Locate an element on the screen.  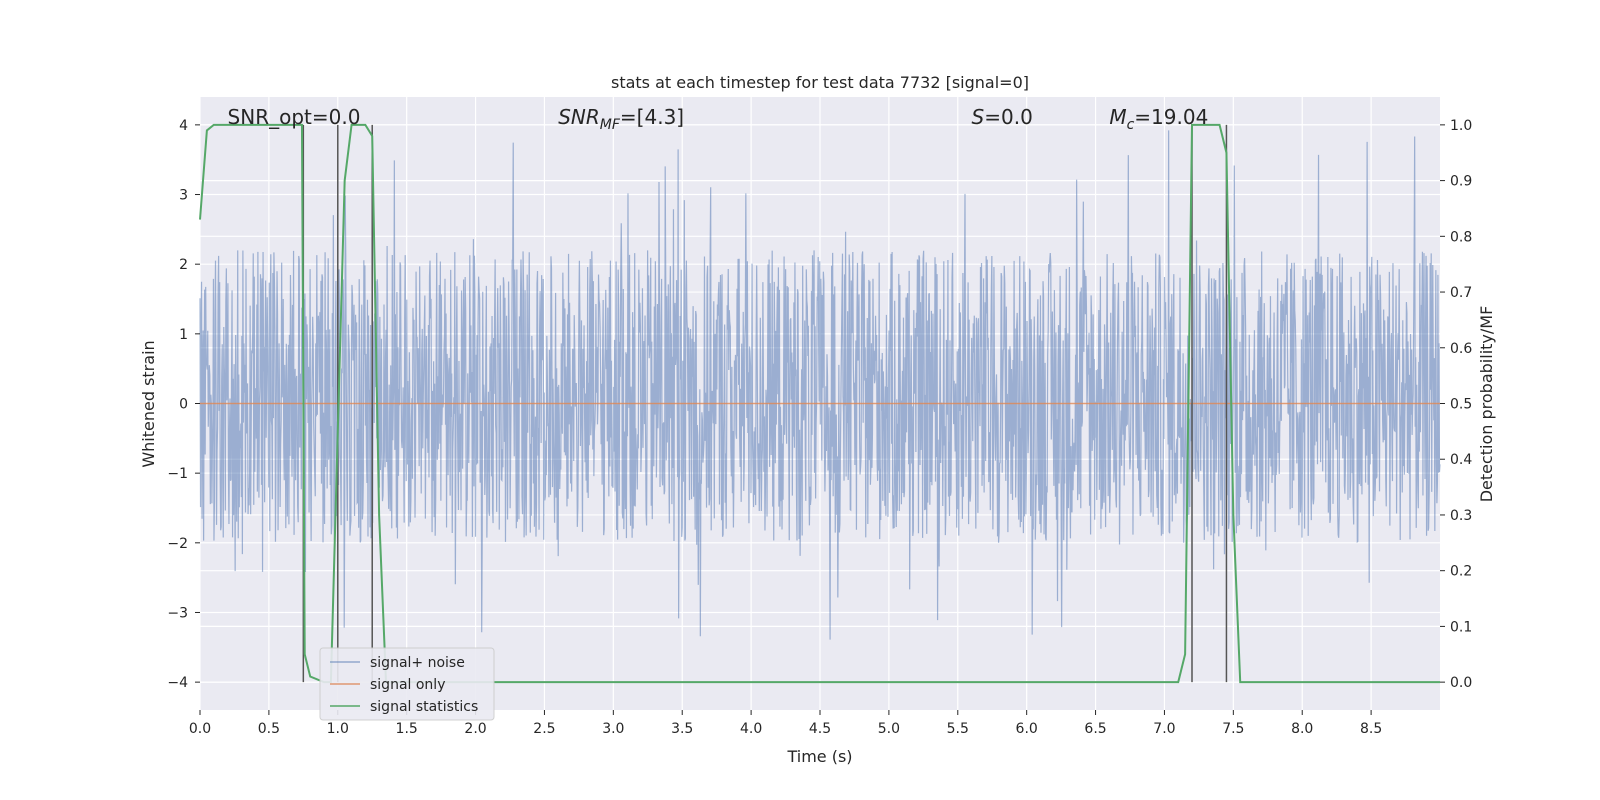
x-tick-label: 8.5 is located at coordinates (1371, 729).